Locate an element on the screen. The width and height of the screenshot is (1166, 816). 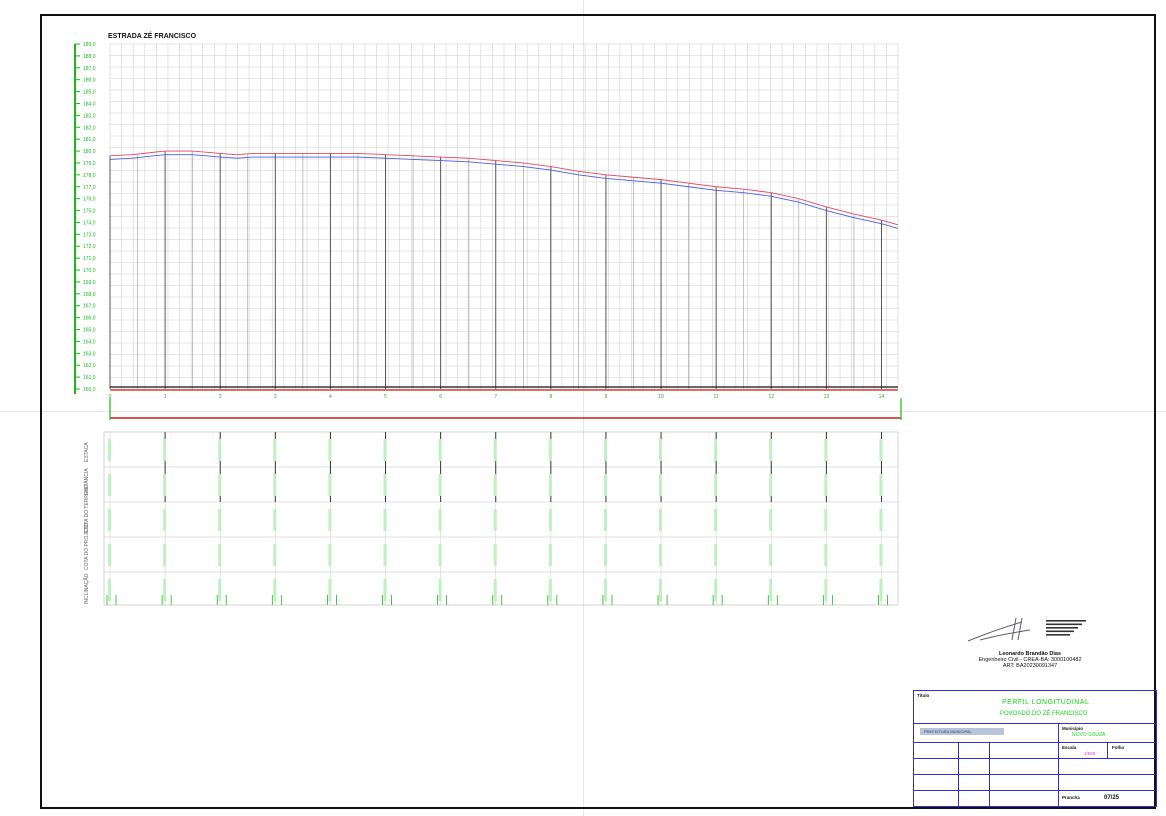
tb-escala-label: Escala is located at coordinates (1069, 747).